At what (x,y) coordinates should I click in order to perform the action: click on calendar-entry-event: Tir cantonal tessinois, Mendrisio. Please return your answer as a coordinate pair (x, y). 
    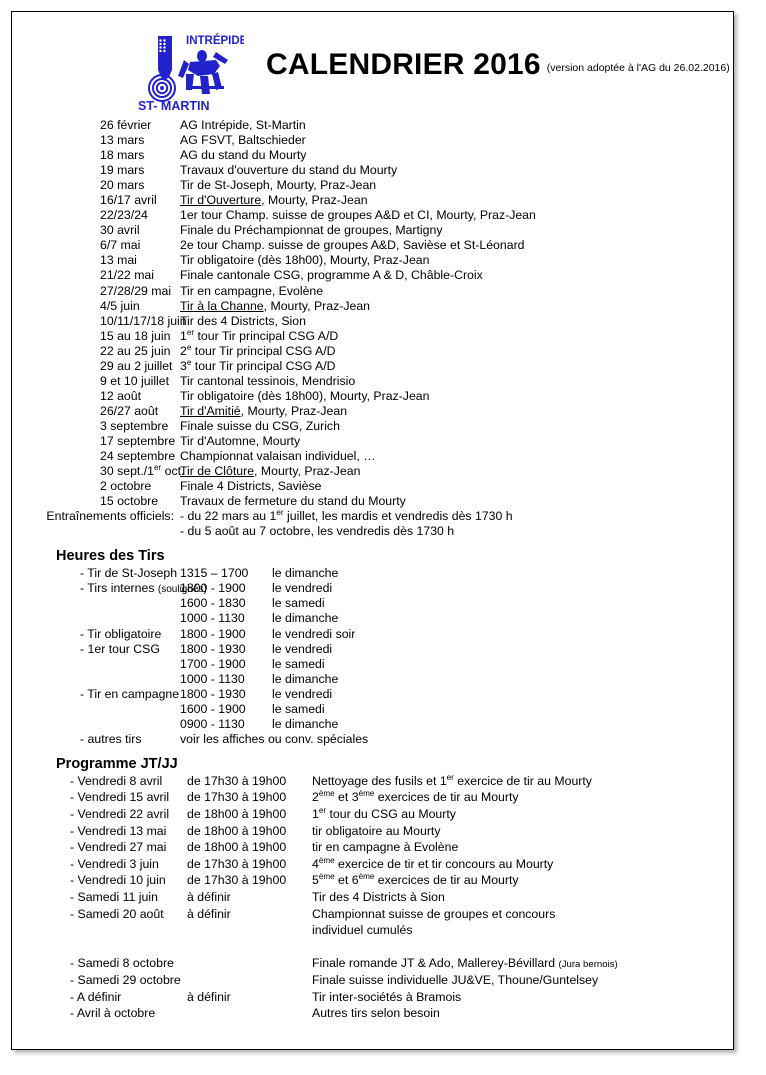
    Looking at the image, I should click on (268, 380).